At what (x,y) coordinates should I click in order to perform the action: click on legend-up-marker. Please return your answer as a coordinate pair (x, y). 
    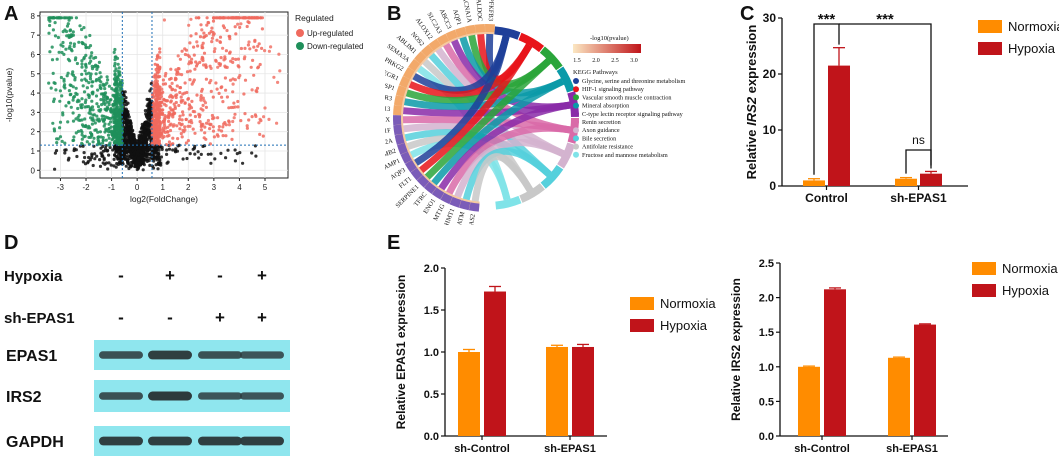
    Looking at the image, I should click on (300, 33).